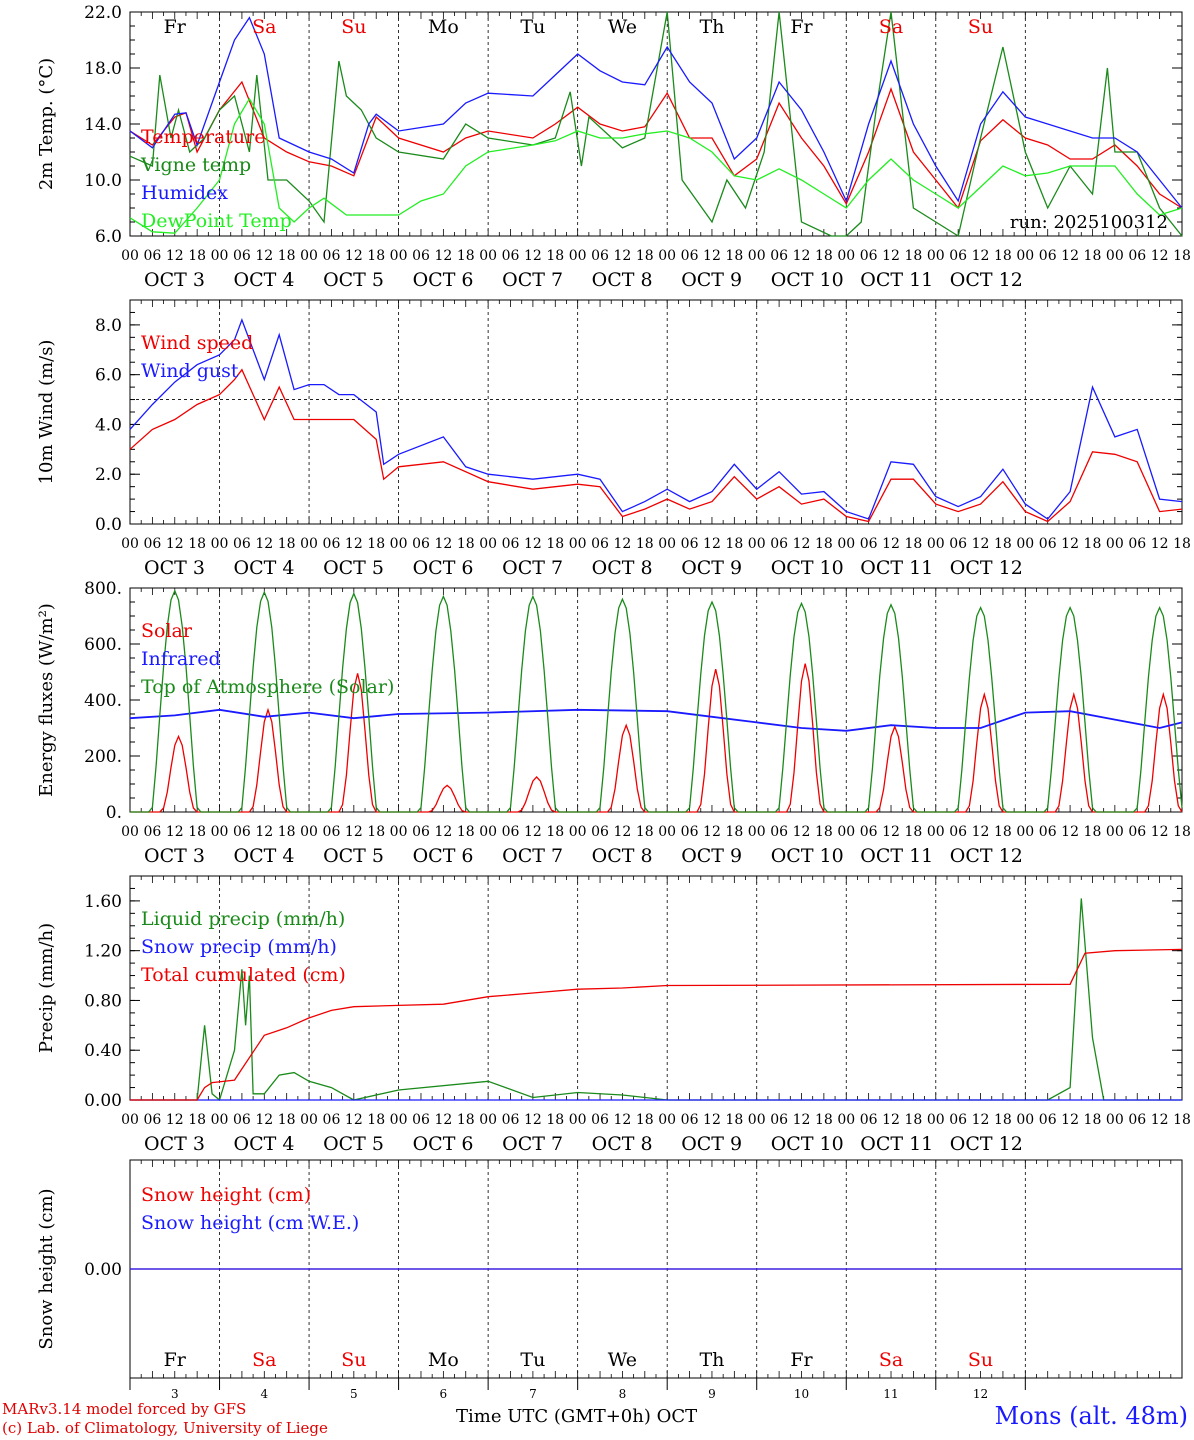 The height and width of the screenshot is (1440, 1194). What do you see at coordinates (354, 1394) in the screenshot?
I see `day-number-label: 5` at bounding box center [354, 1394].